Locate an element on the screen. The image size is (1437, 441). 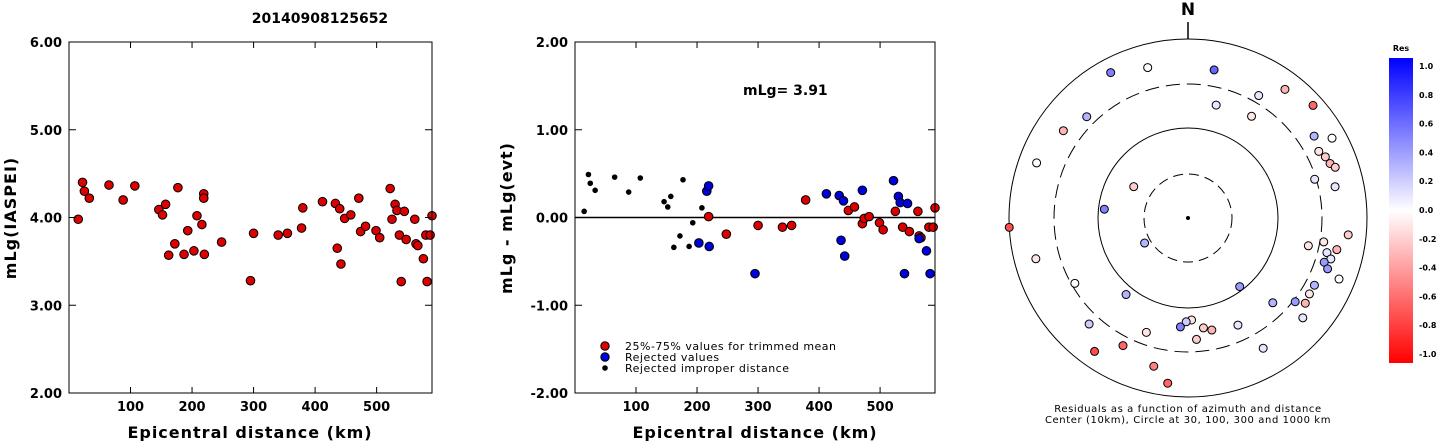
x-tick-label: 300 is located at coordinates (757, 407).